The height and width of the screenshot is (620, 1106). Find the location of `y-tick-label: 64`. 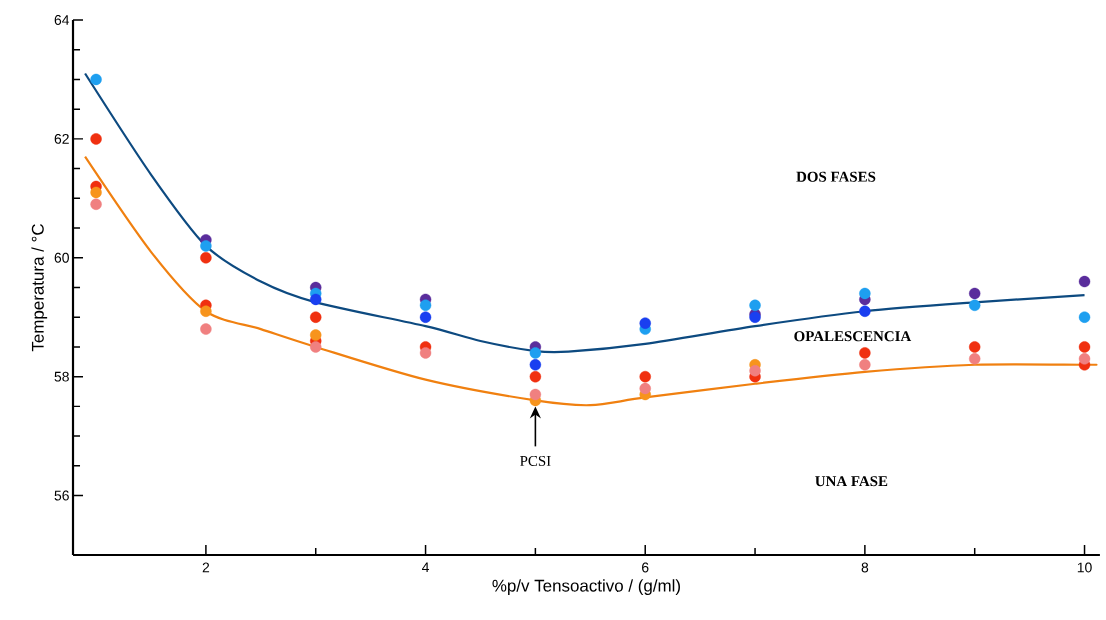

y-tick-label: 64 is located at coordinates (62, 20).